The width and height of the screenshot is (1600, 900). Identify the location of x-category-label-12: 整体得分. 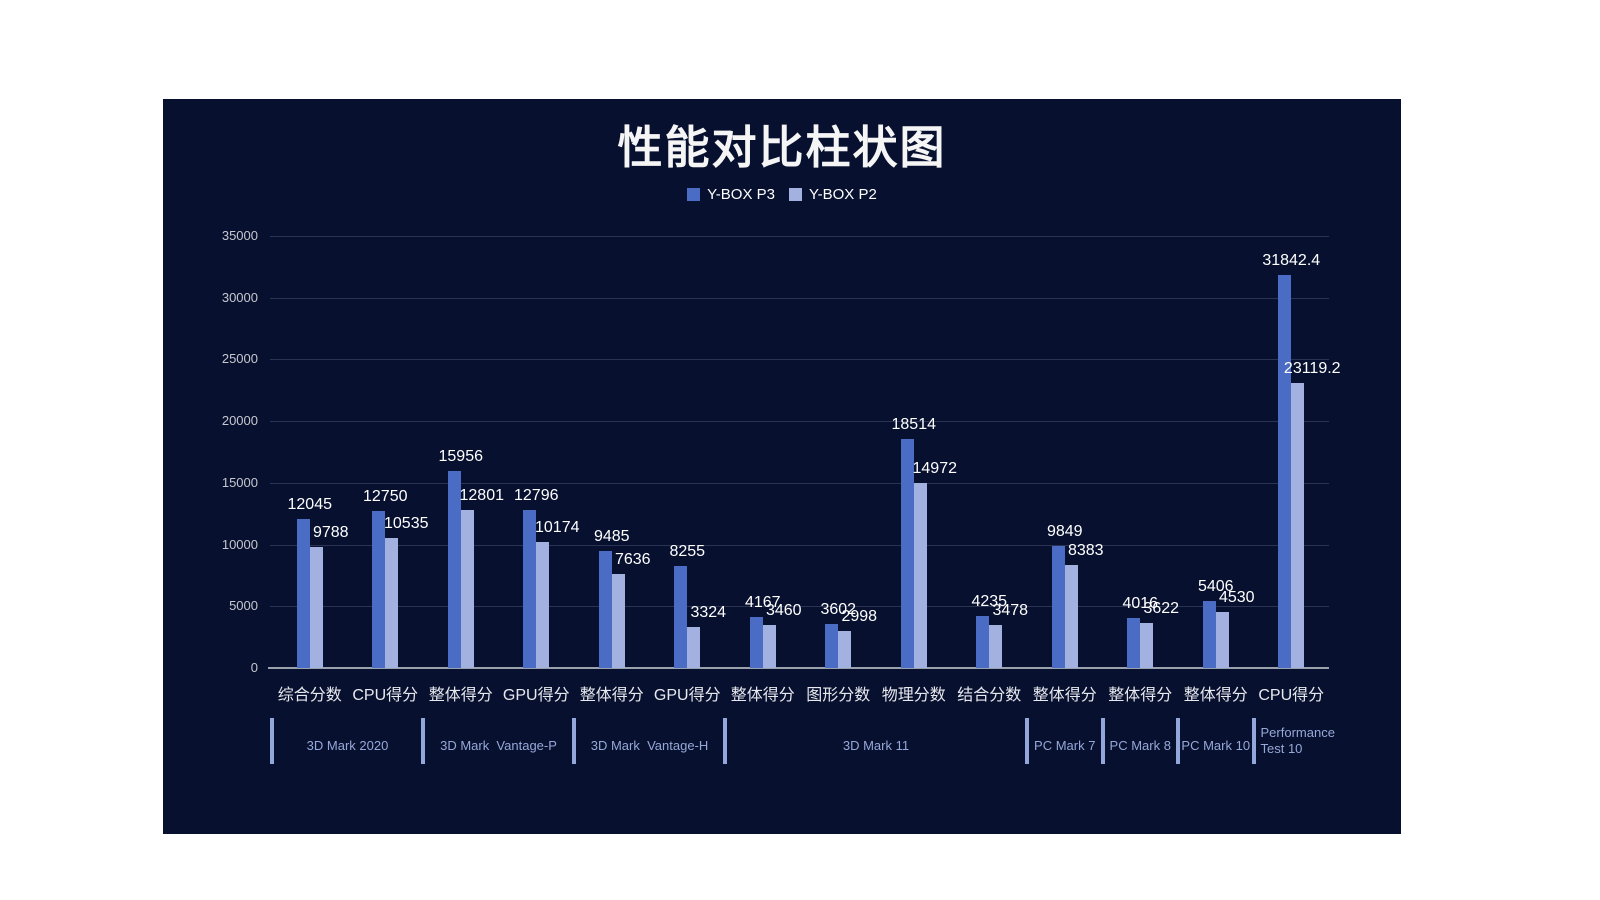
(1215, 695).